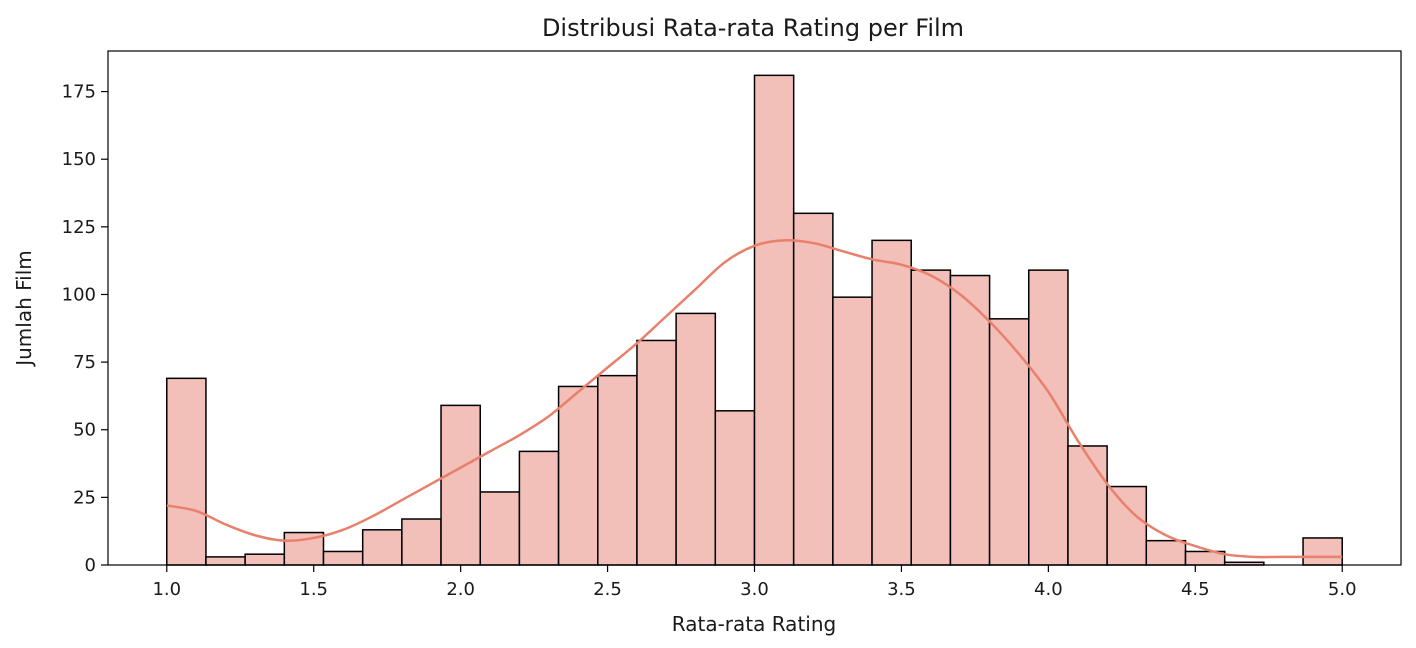 This screenshot has width=1416, height=648. I want to click on x-tick-label: 2.5, so click(607, 589).